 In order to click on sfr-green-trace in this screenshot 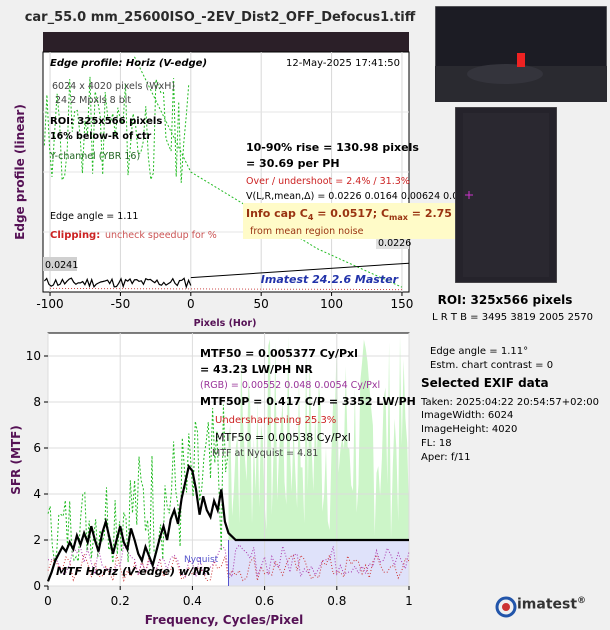, I will do `click(138, 483)`.